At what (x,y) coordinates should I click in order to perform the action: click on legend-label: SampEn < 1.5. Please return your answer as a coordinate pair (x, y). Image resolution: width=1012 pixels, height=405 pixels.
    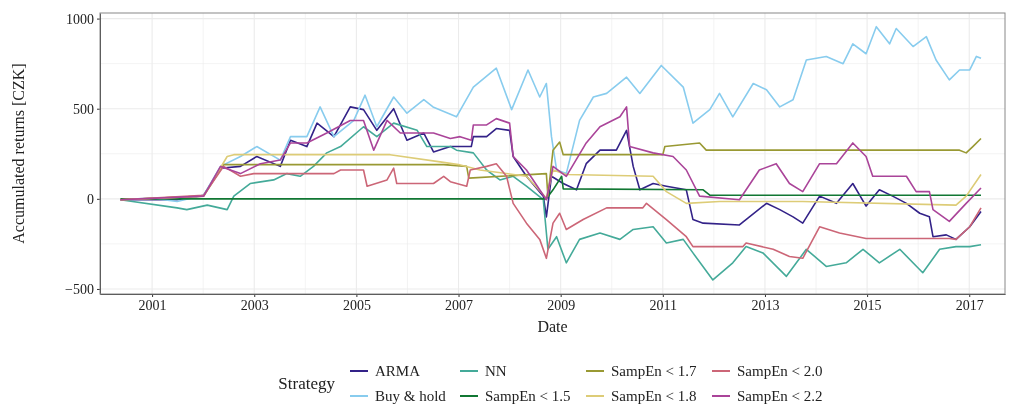
    Looking at the image, I should click on (528, 396).